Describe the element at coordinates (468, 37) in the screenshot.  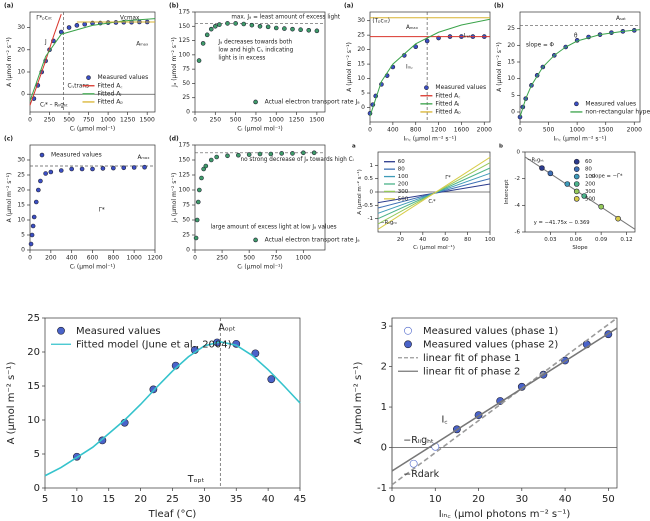
I see `annotation: Iᵣₑₜ` at that location.